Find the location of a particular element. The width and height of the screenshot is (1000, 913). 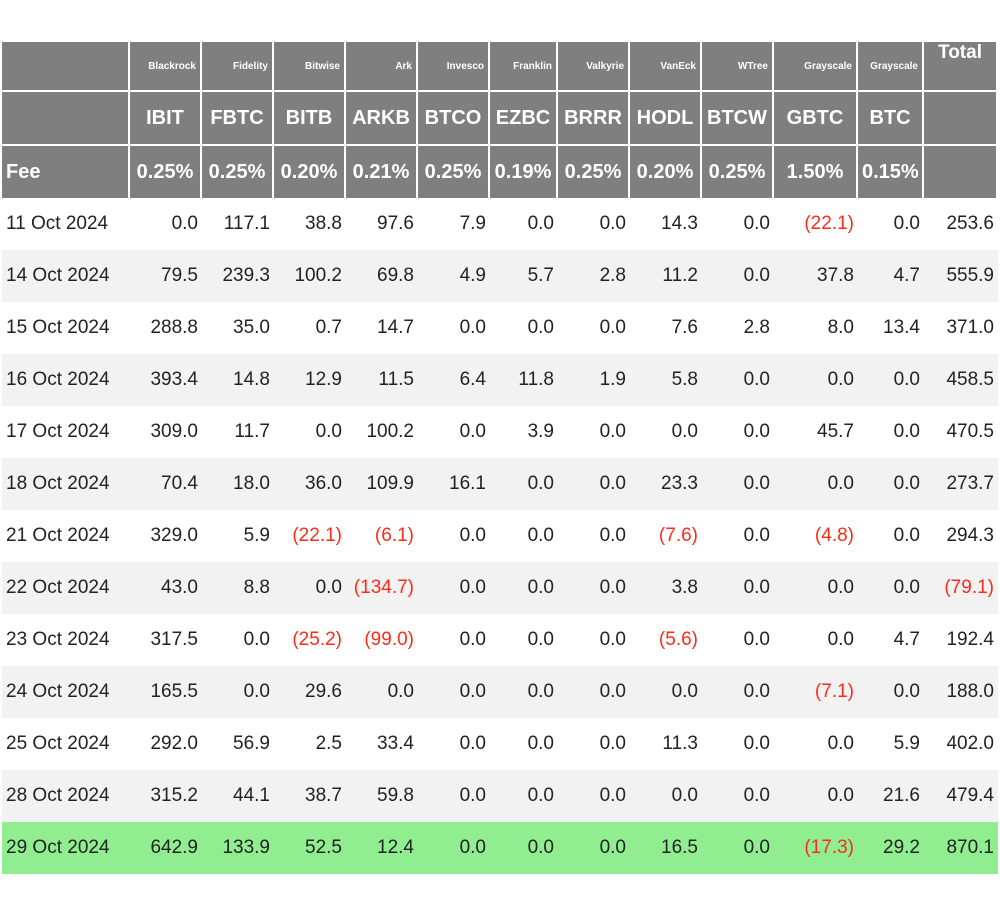

flow-cell: 97.6 is located at coordinates (395, 223).